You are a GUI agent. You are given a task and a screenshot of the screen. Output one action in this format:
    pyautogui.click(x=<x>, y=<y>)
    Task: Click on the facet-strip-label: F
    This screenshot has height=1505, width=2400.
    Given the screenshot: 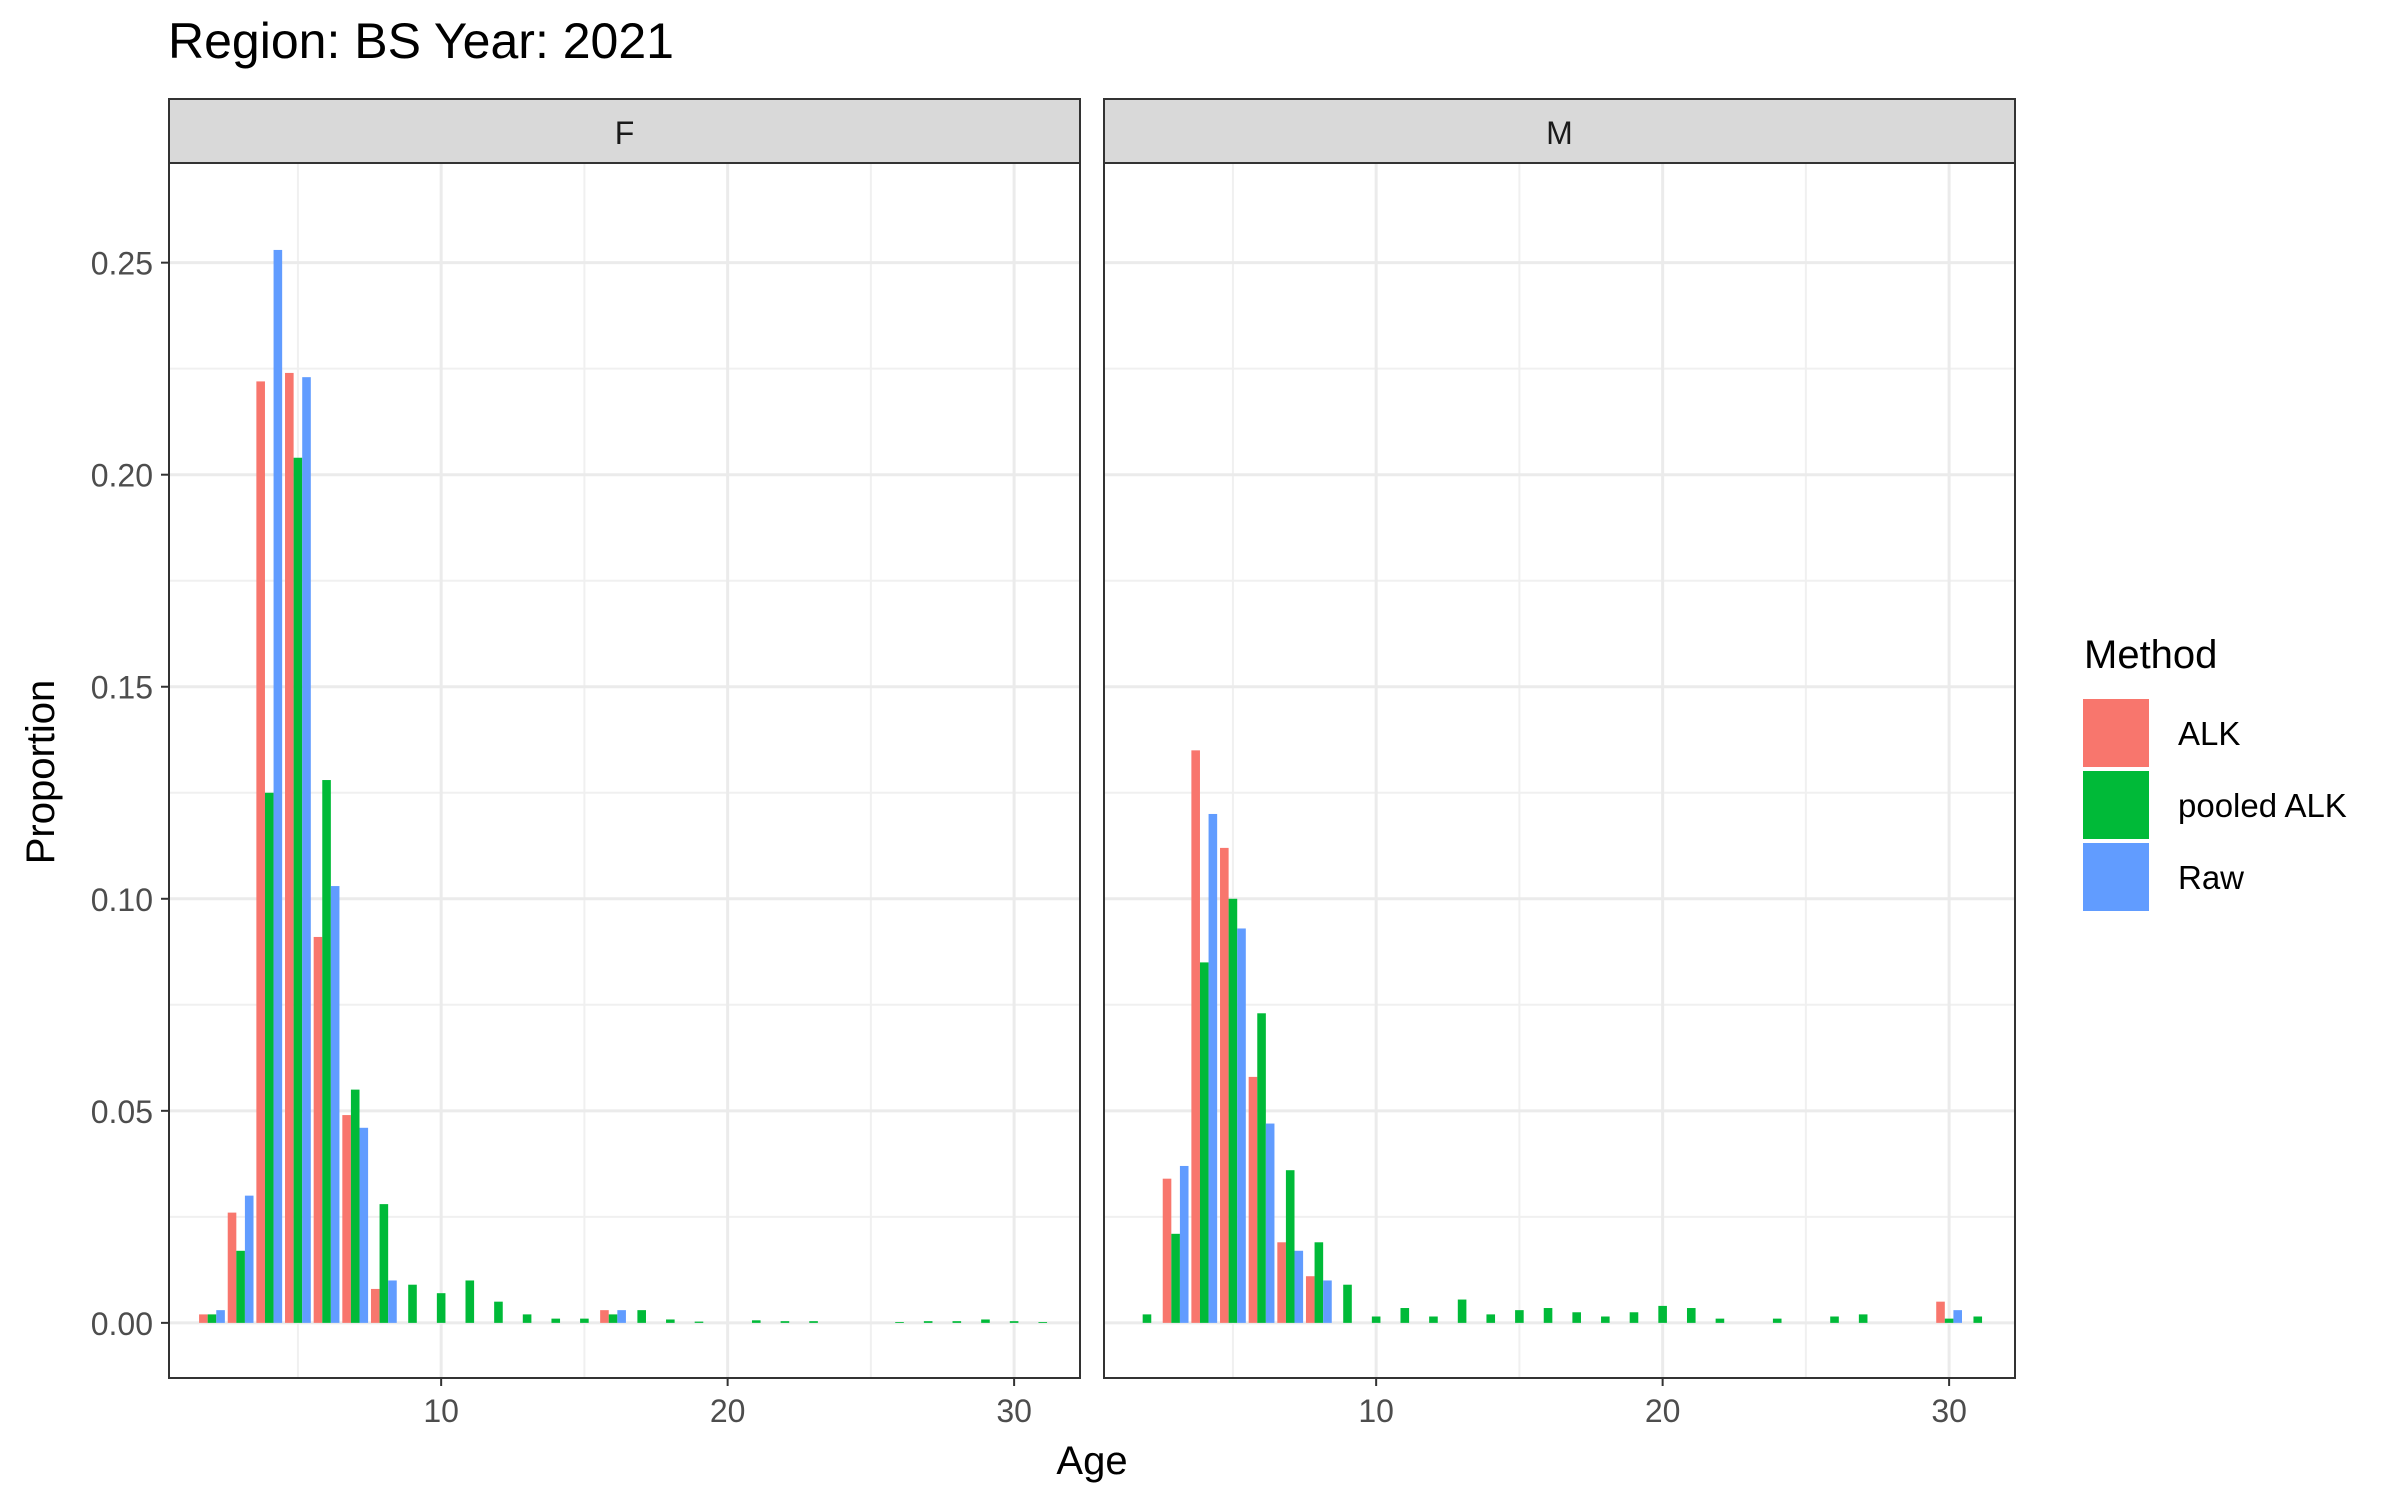 What is the action you would take?
    pyautogui.click(x=625, y=133)
    